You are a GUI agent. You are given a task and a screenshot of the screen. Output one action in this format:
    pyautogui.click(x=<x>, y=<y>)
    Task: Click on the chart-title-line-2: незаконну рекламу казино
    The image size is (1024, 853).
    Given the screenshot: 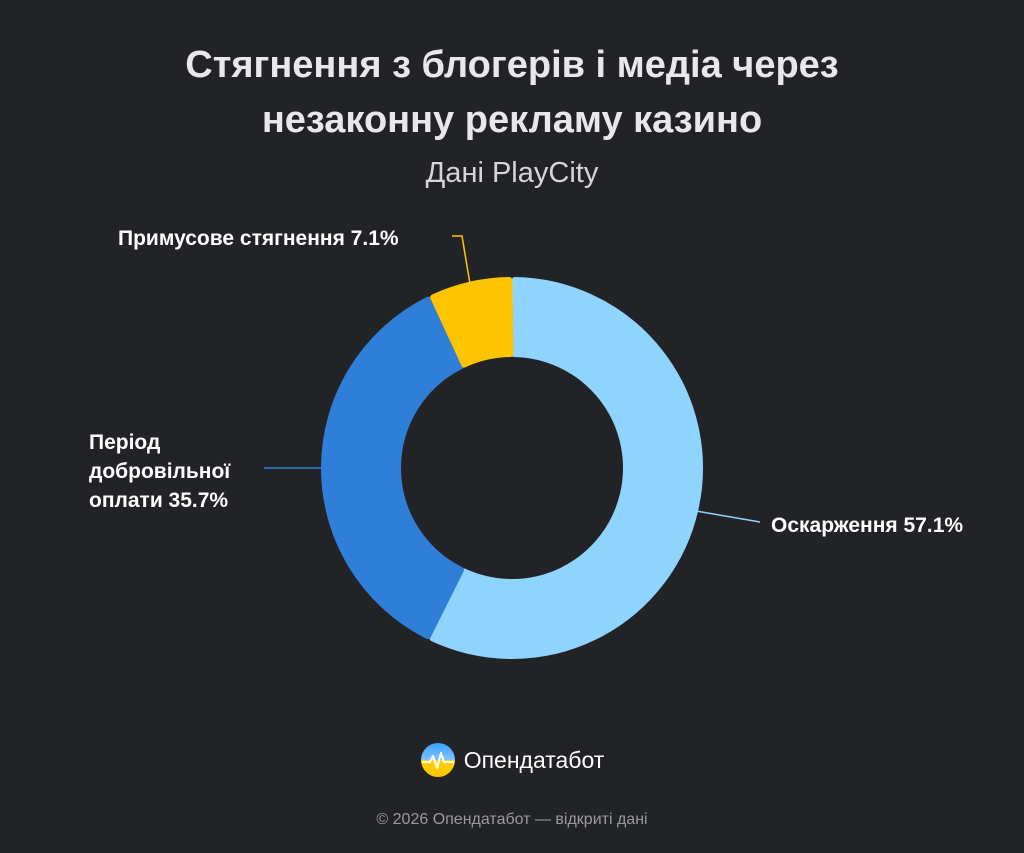 What is the action you would take?
    pyautogui.click(x=512, y=120)
    